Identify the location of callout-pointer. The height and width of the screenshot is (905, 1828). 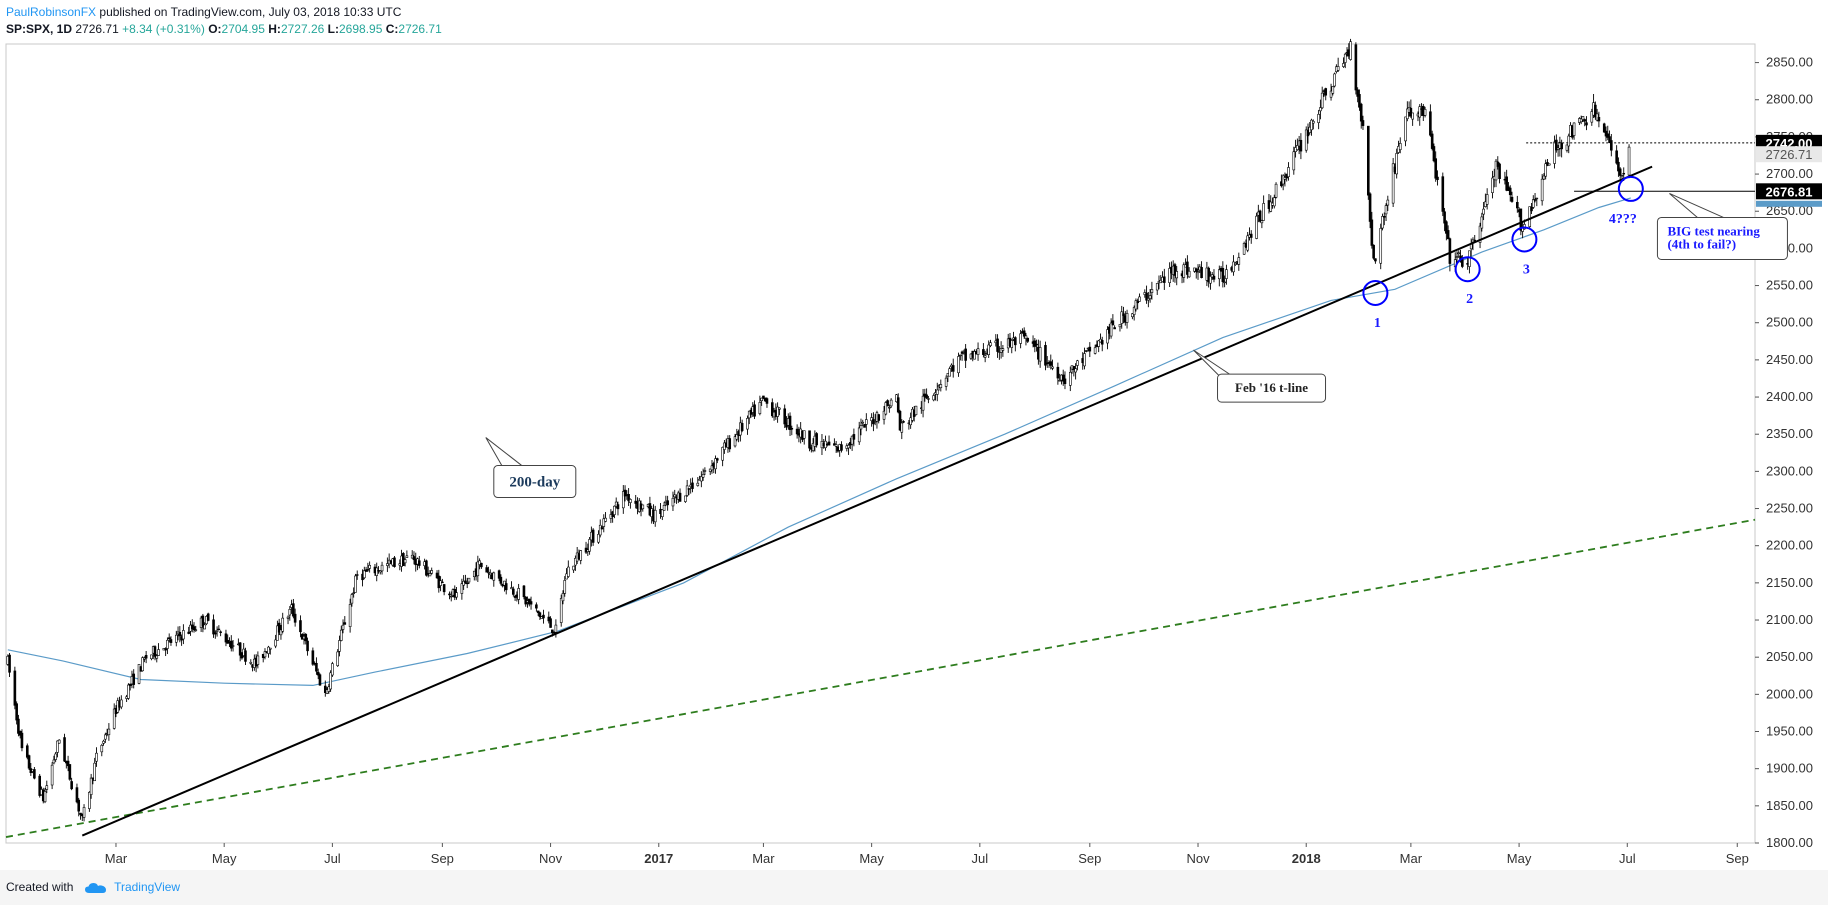
(504, 451).